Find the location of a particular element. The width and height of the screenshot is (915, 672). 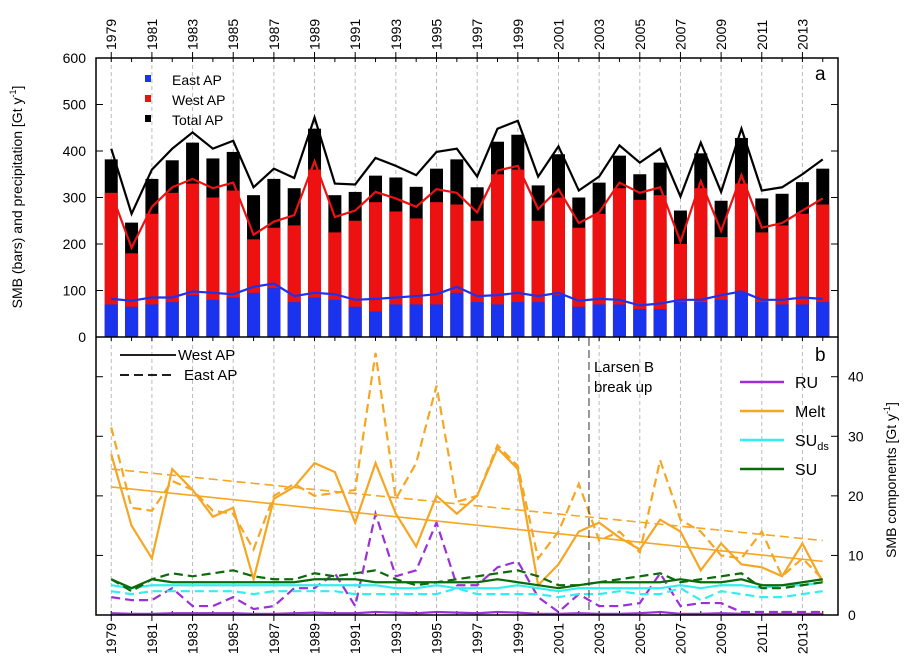

x-tick-label: 1981 is located at coordinates (152, 34).